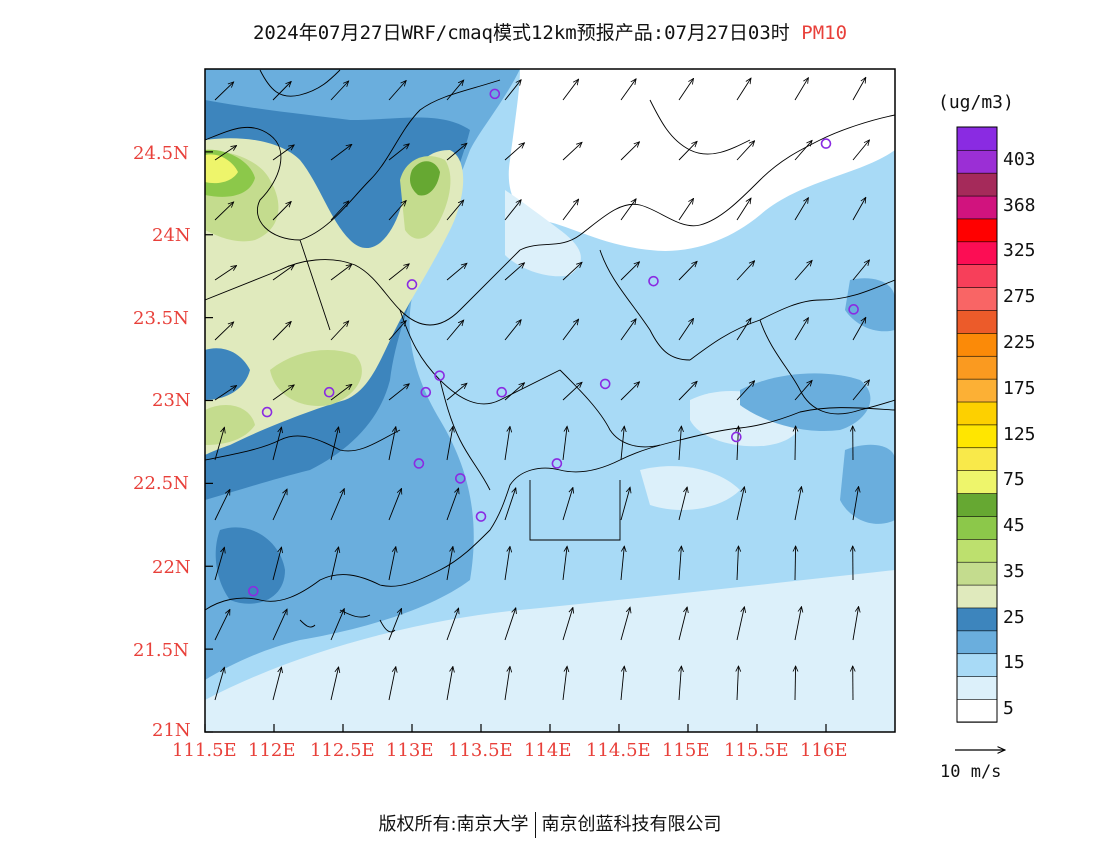 The height and width of the screenshot is (850, 1100). What do you see at coordinates (171, 235) in the screenshot?
I see `lat-label: 24N` at bounding box center [171, 235].